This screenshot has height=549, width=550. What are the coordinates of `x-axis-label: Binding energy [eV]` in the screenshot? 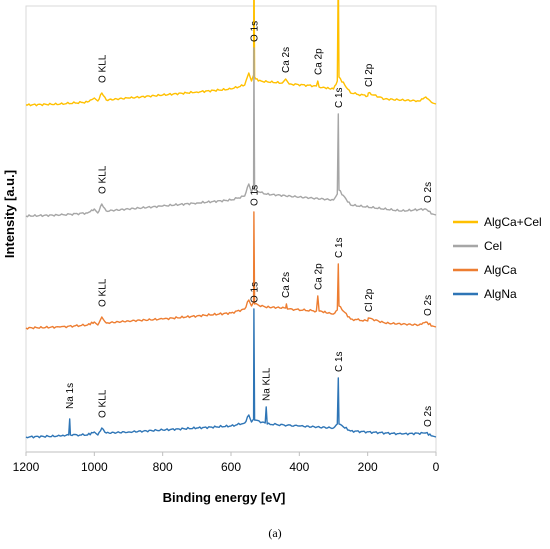 It's located at (224, 497).